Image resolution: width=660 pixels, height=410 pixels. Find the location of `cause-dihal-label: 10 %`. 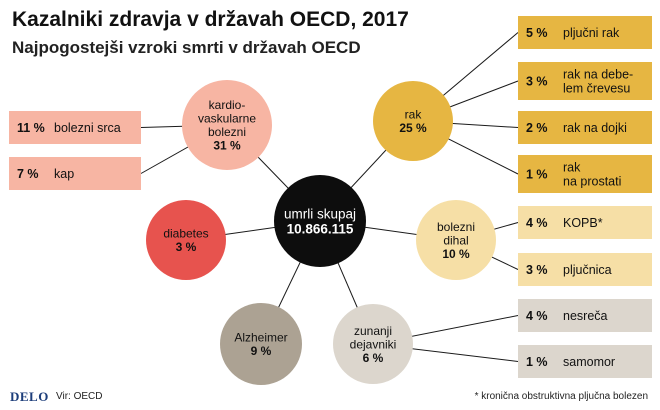

cause-dihal-label: 10 % is located at coordinates (456, 254).